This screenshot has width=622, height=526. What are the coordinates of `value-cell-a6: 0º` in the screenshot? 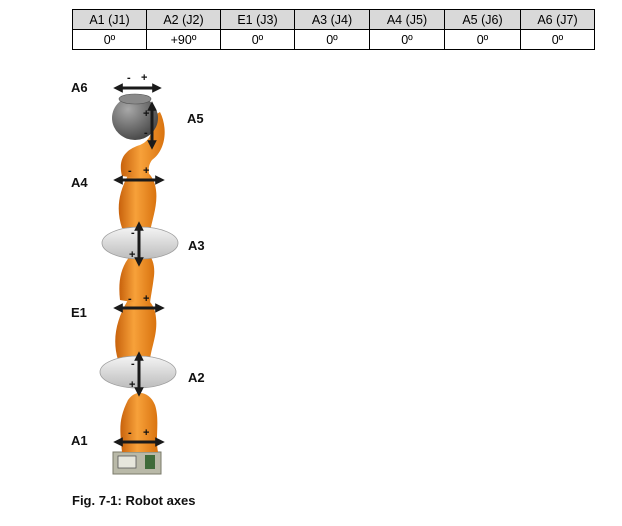 It's located at (557, 39).